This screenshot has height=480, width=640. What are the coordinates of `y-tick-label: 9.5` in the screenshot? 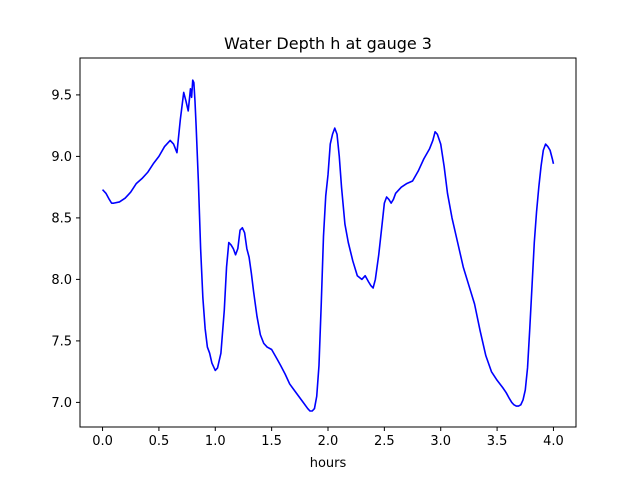 It's located at (61, 95).